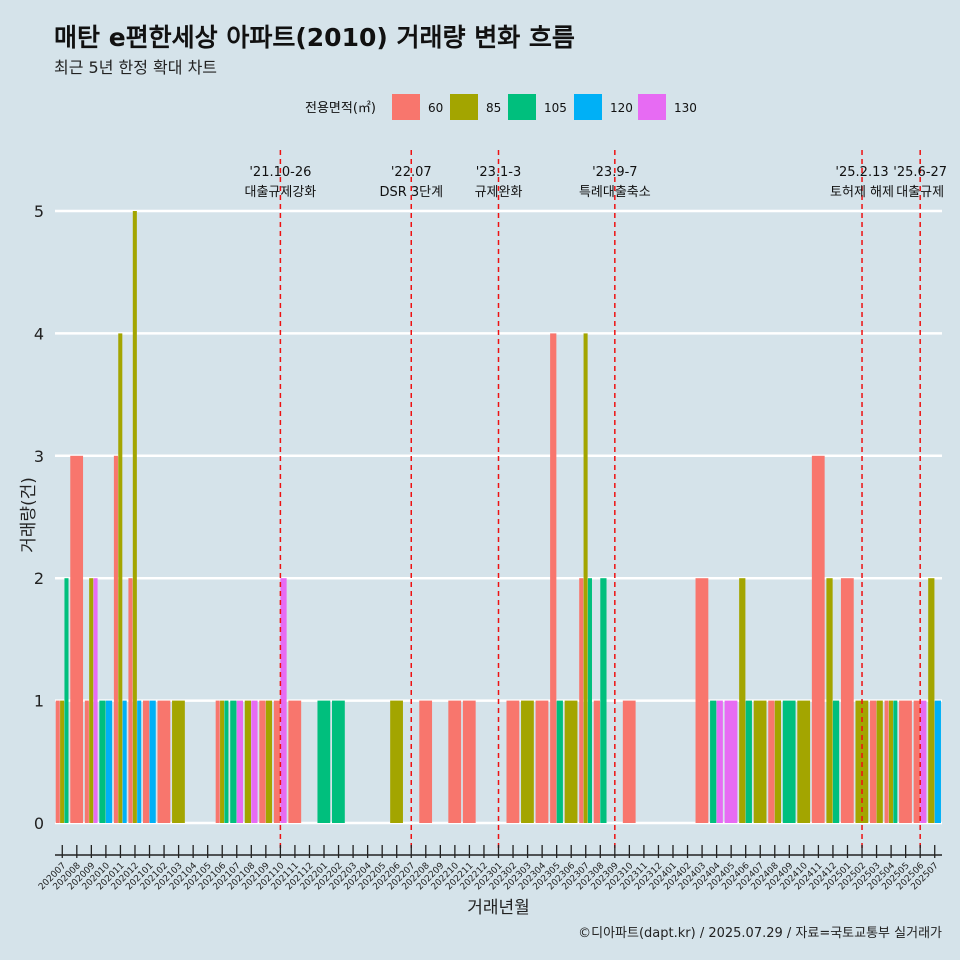  What do you see at coordinates (615, 192) in the screenshot?
I see `event-name-label: 특례대출축소` at bounding box center [615, 192].